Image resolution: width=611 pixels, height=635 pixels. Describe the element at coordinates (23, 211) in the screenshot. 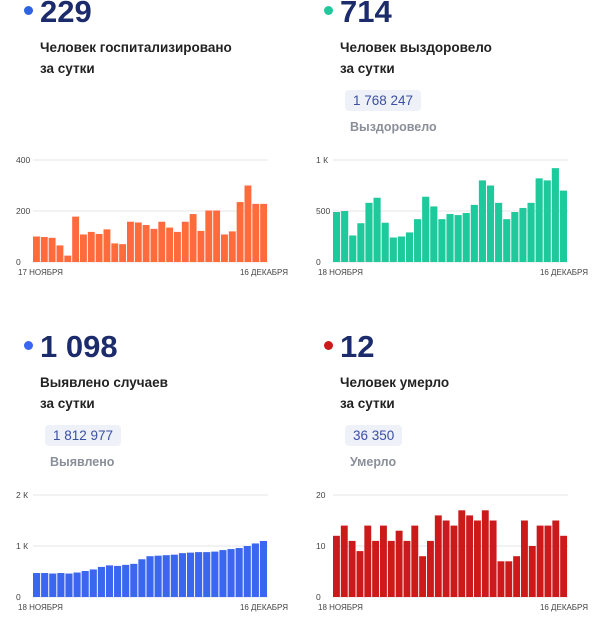

I see `y-tick-label: 200` at that location.